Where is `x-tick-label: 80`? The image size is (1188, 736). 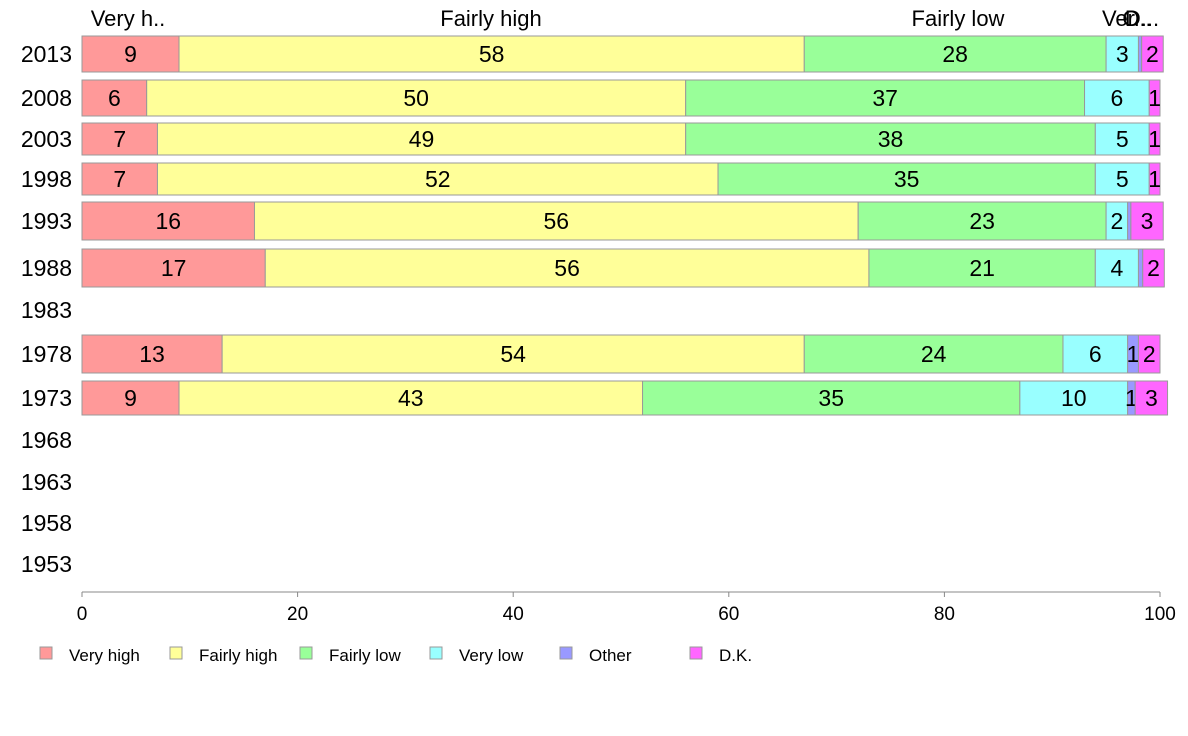 x-tick-label: 80 is located at coordinates (944, 614).